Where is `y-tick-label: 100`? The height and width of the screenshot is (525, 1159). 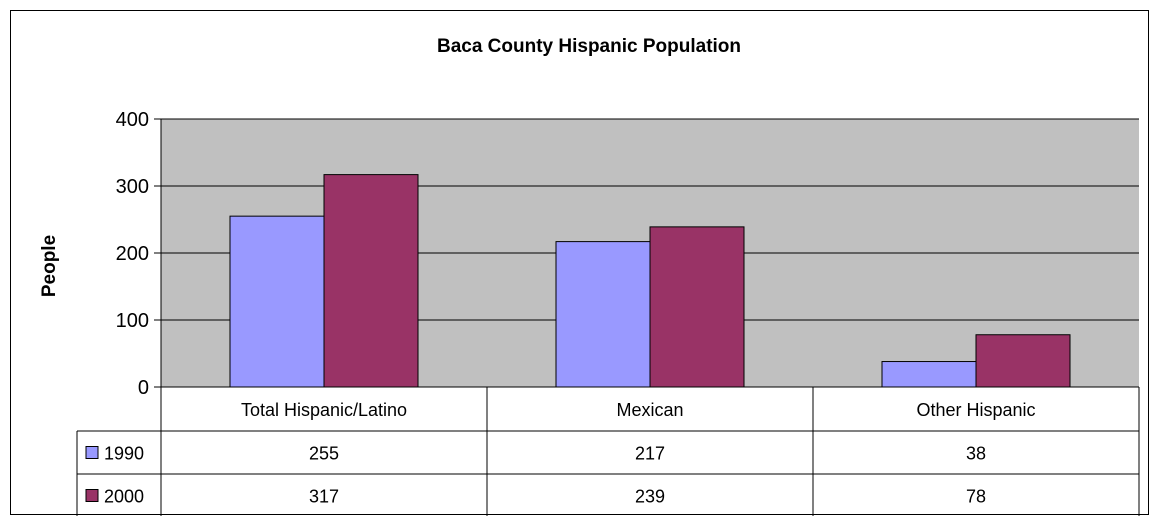 y-tick-label: 100 is located at coordinates (132, 321).